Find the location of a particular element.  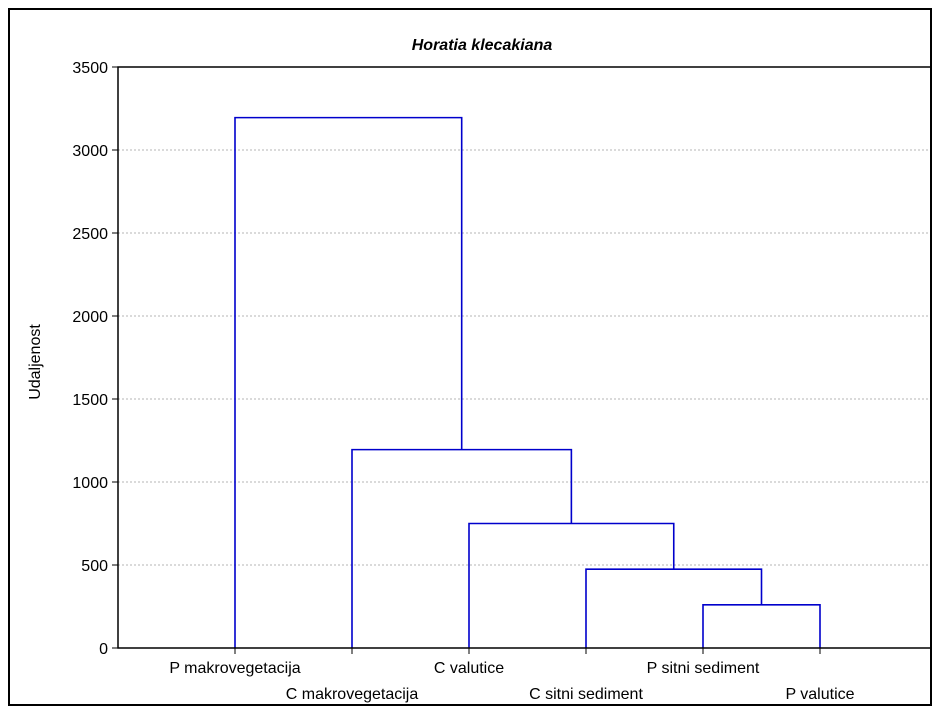

leaf-label: C makrovegetacija is located at coordinates (352, 694).